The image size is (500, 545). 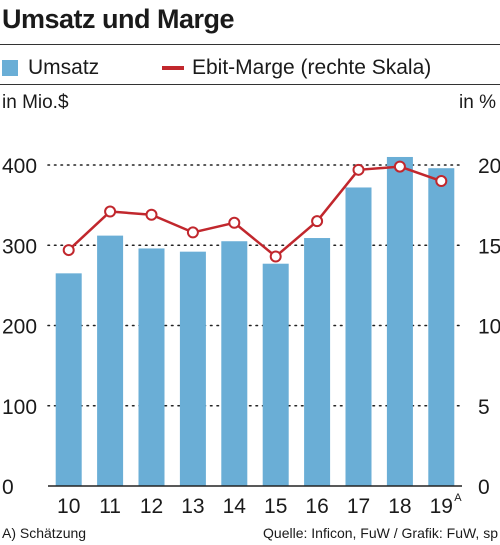 I want to click on legend: Umsatz Ebit-Marge (rechte Skala), so click(x=250, y=67).